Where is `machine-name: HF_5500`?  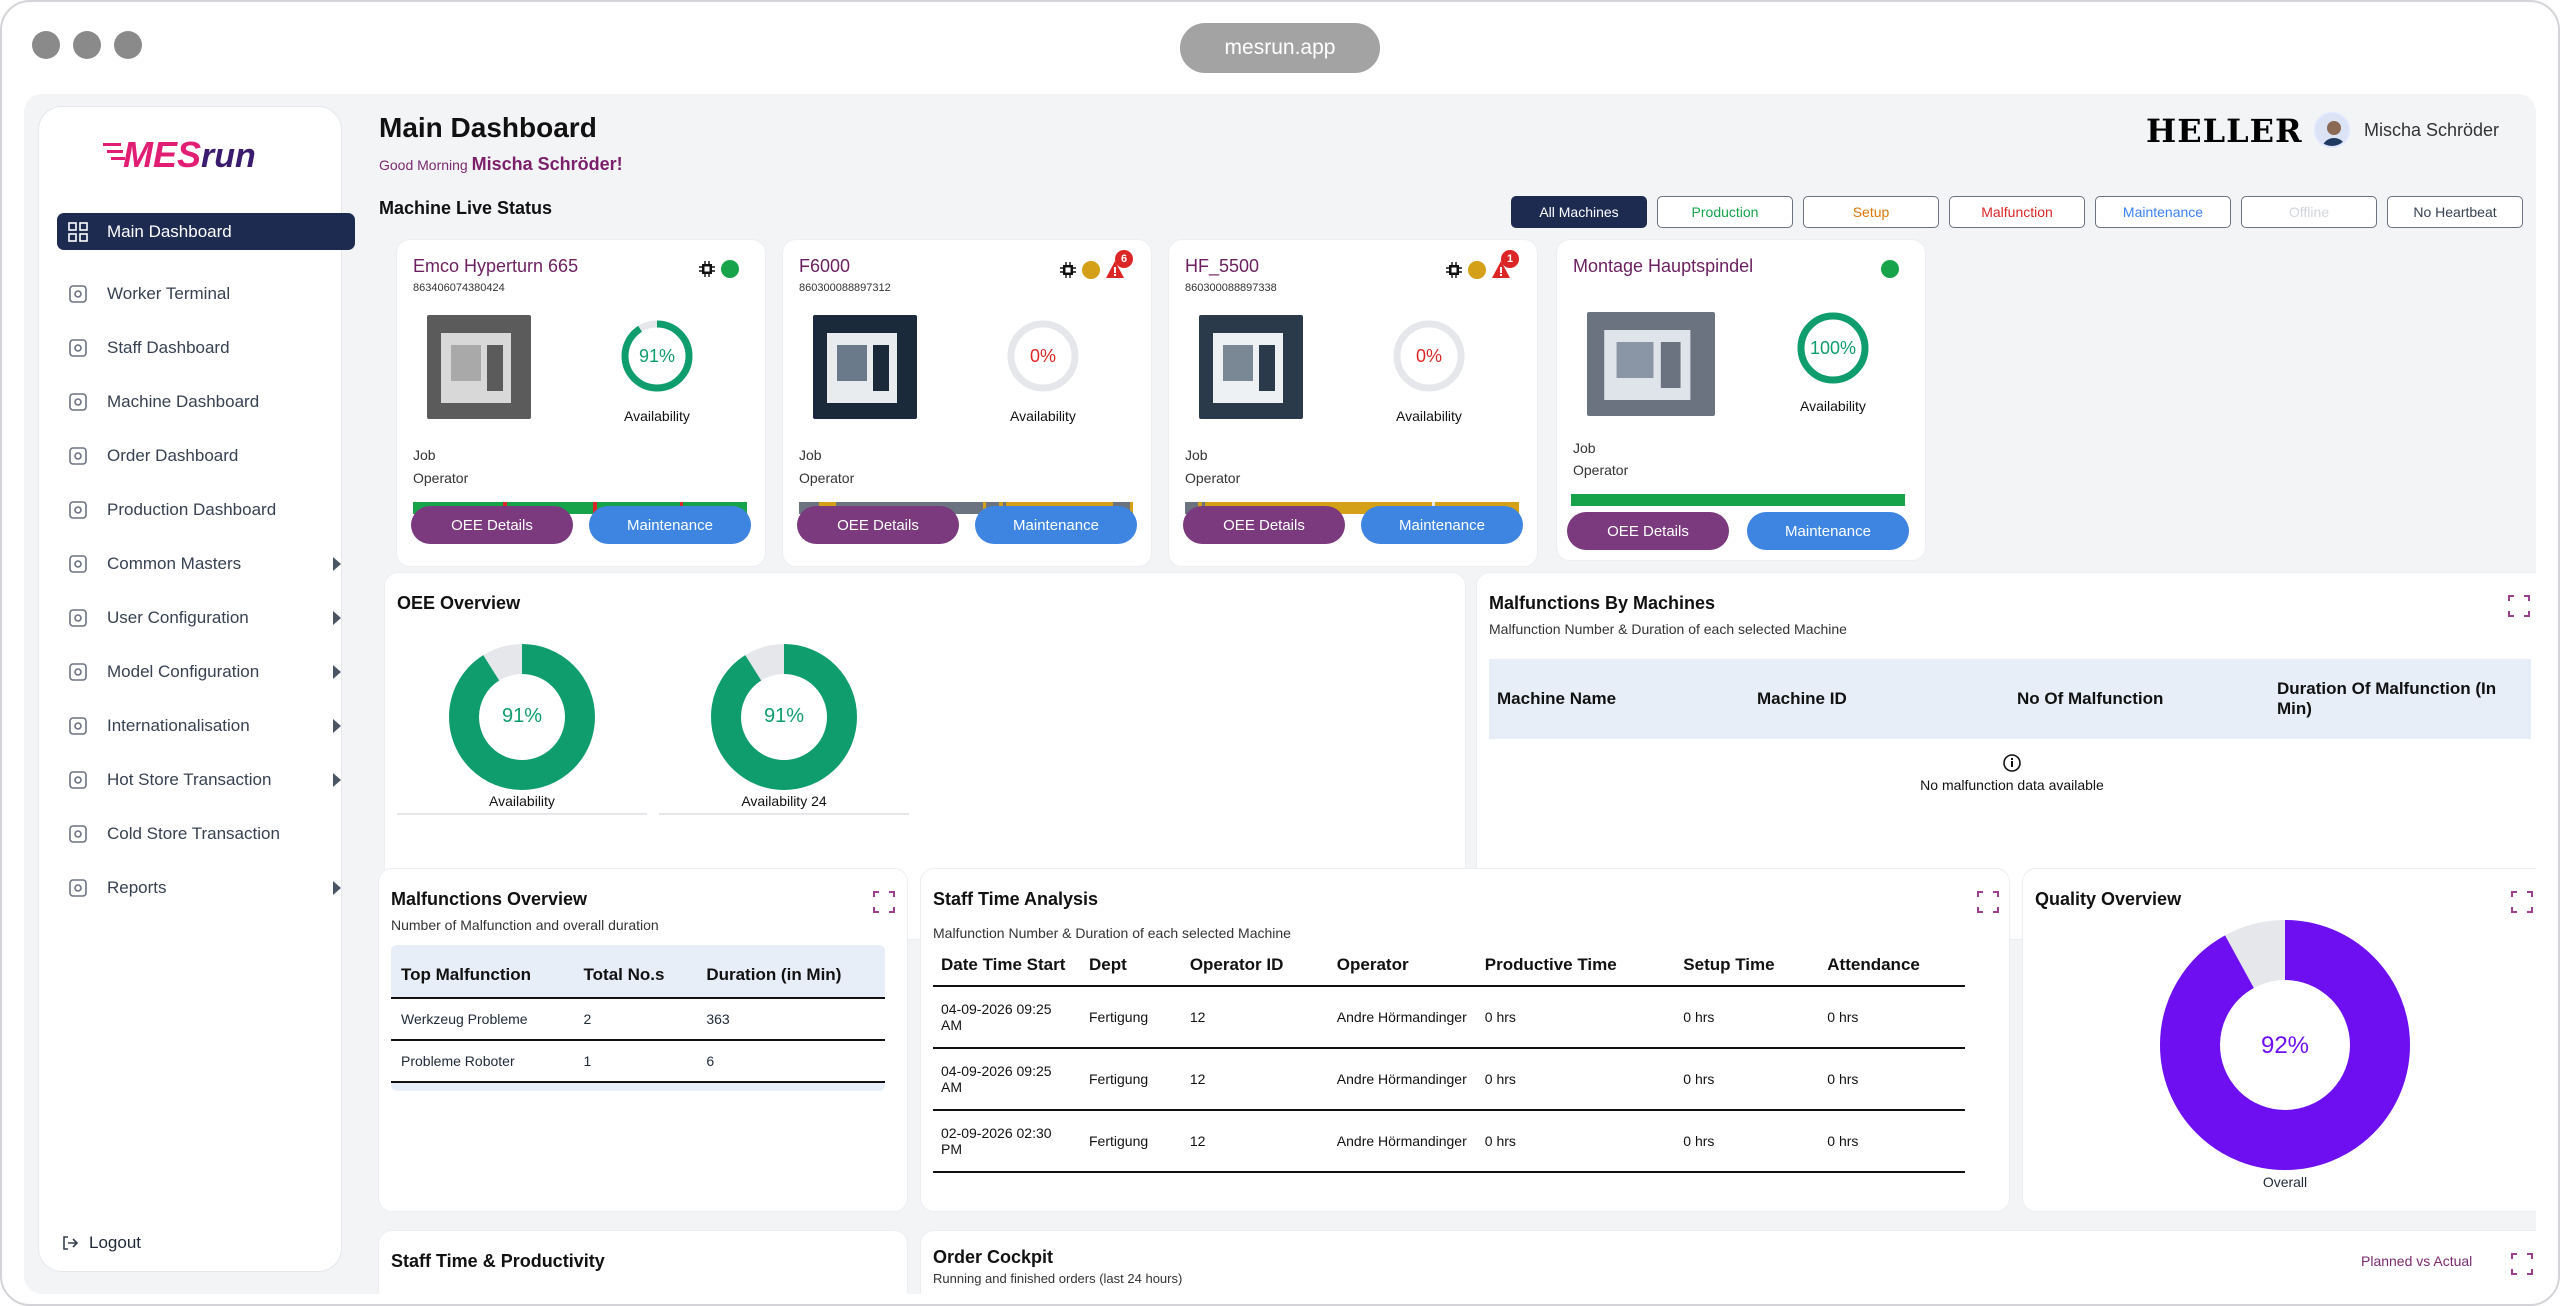 machine-name: HF_5500 is located at coordinates (1222, 266).